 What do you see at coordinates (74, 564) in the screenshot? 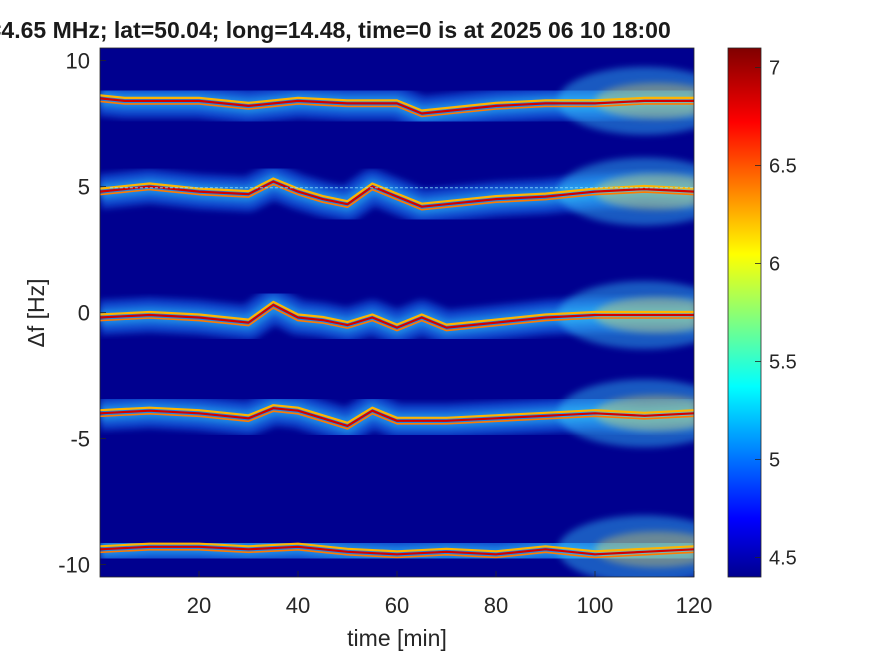
I see `y-tick-label: -10` at bounding box center [74, 564].